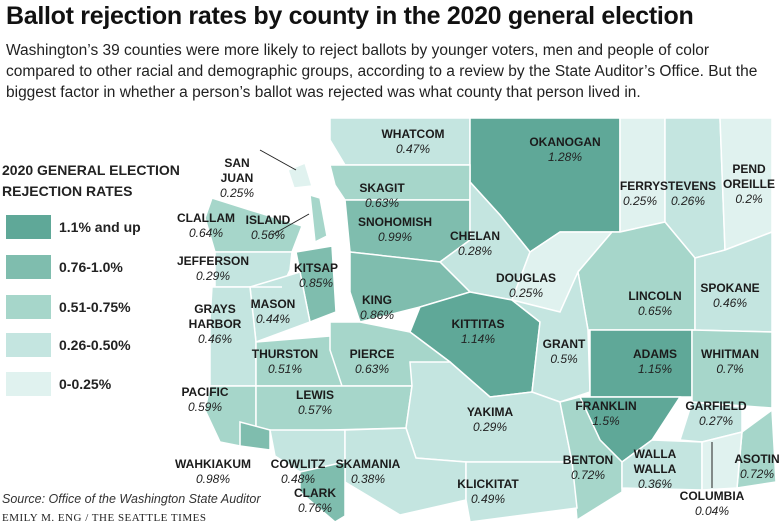 This screenshot has height=529, width=780. I want to click on county-thurston, so click(299, 361).